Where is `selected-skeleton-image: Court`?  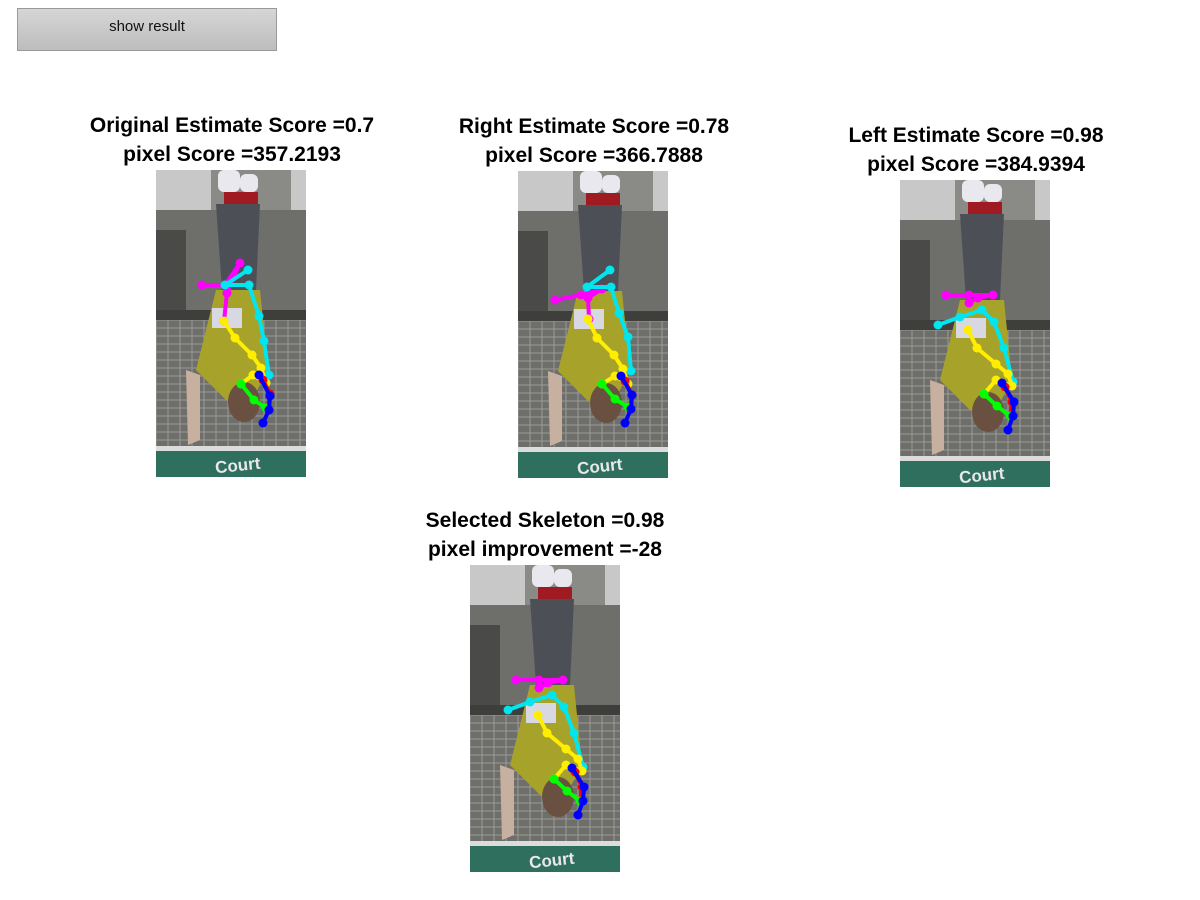
selected-skeleton-image: Court is located at coordinates (545, 718).